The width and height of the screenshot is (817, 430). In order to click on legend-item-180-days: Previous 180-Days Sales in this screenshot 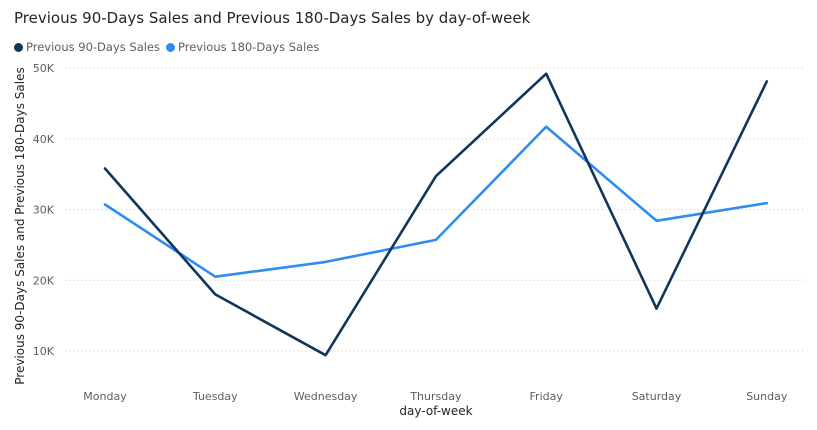, I will do `click(242, 47)`.